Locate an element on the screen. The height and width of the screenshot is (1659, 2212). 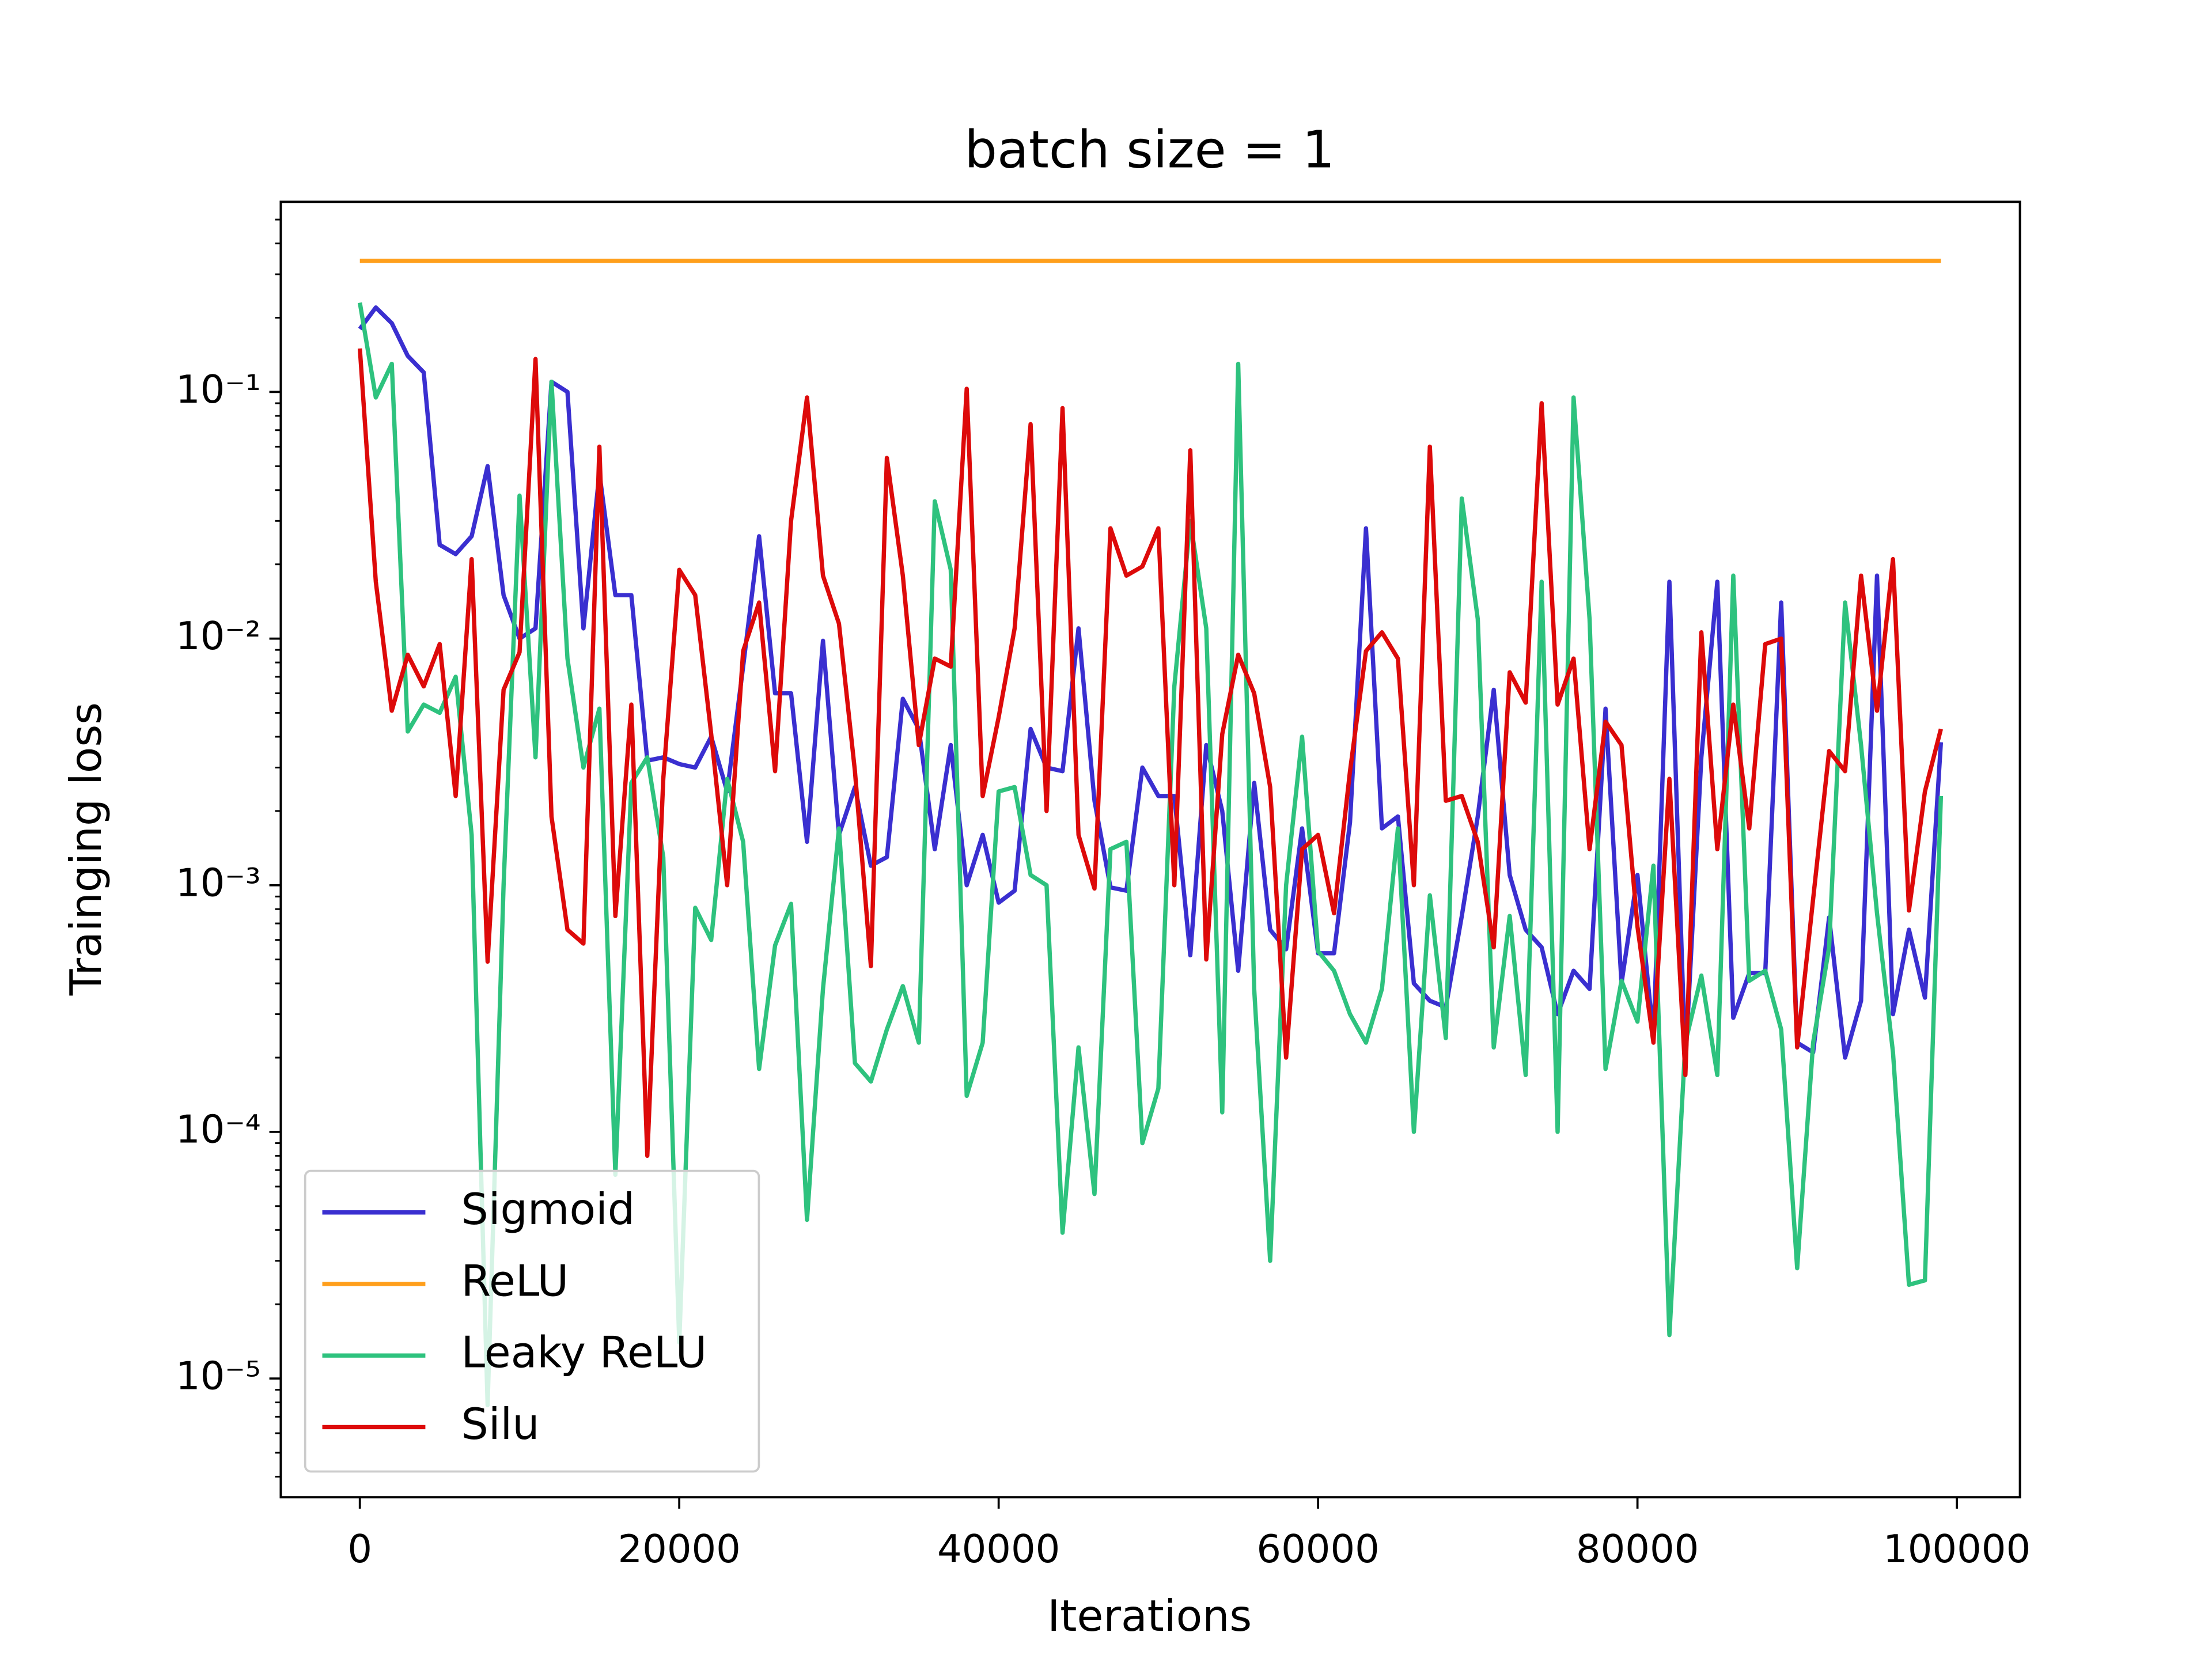
legend-label: ReLU is located at coordinates (515, 1281).